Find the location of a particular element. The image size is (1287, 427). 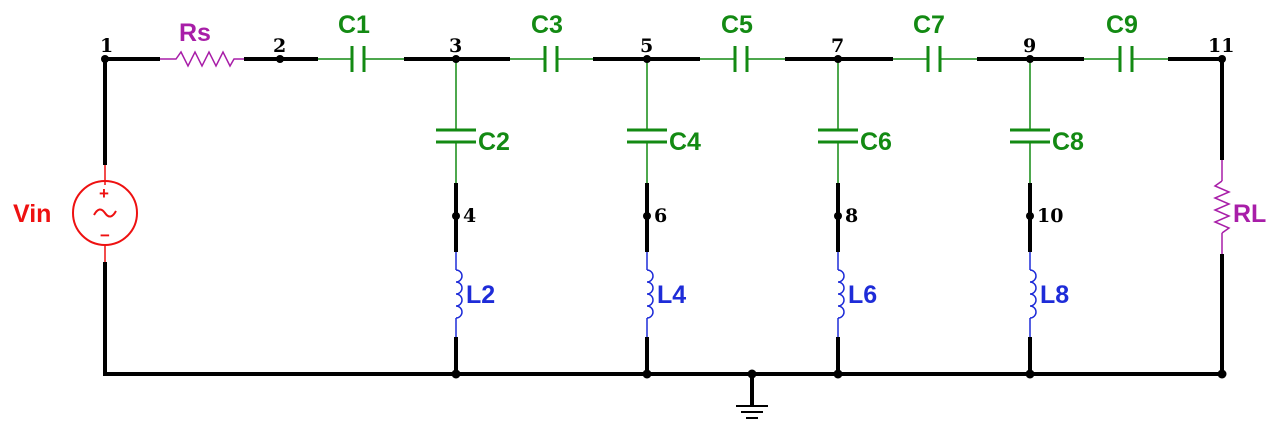

node-label-8: 8 is located at coordinates (851, 216).